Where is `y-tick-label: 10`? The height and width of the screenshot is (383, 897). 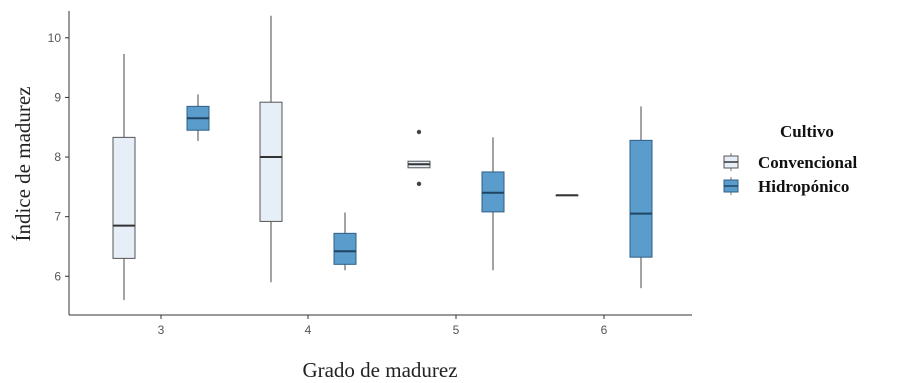 y-tick-label: 10 is located at coordinates (55, 38).